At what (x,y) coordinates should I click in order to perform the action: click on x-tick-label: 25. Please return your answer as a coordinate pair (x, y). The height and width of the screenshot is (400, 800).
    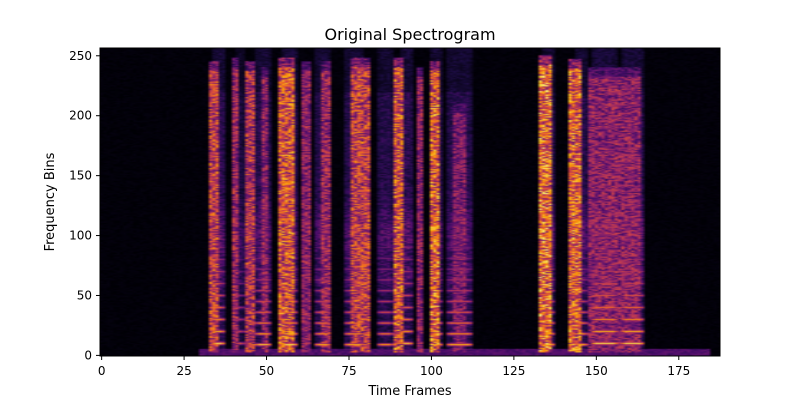
    Looking at the image, I should click on (183, 371).